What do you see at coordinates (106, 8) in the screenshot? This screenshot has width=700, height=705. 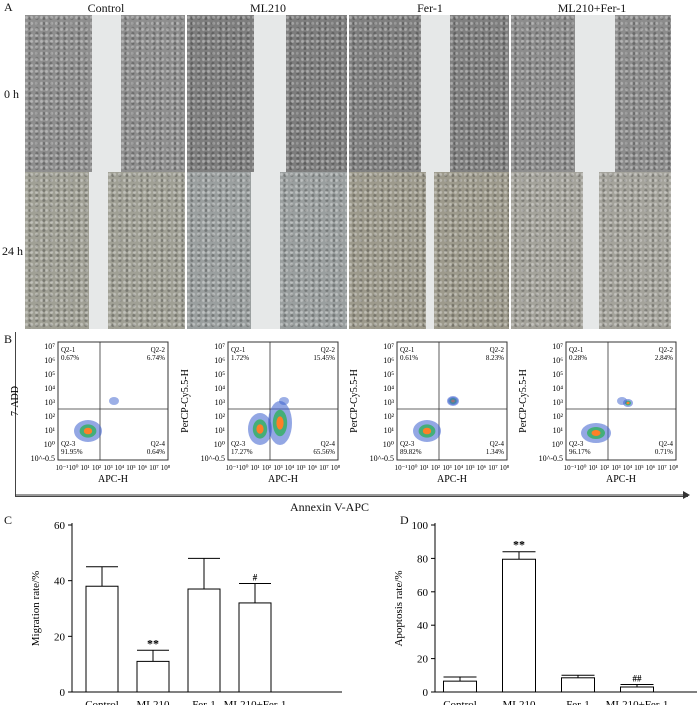 I see `column-title-control: Control` at bounding box center [106, 8].